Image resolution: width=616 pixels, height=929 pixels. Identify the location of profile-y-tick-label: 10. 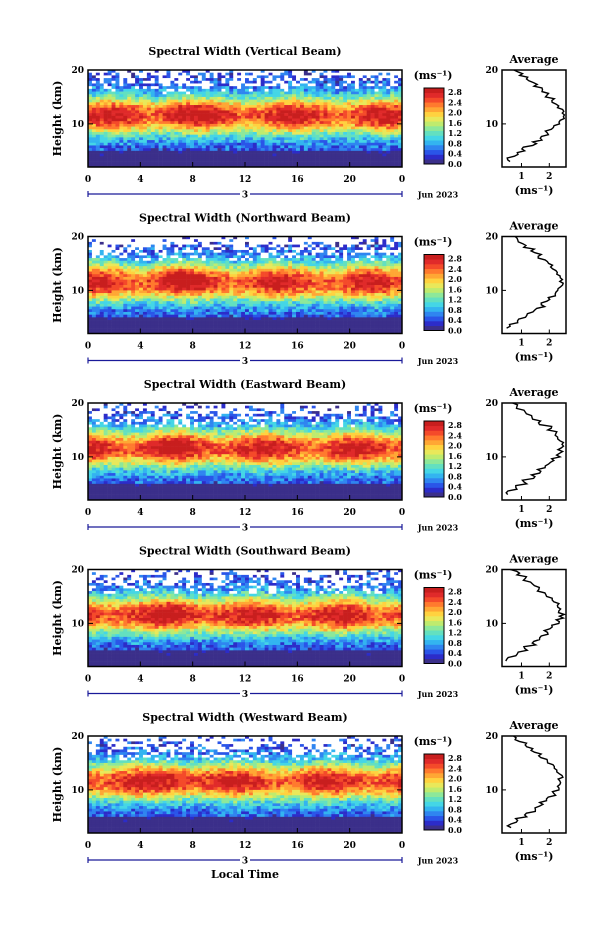
(491, 624).